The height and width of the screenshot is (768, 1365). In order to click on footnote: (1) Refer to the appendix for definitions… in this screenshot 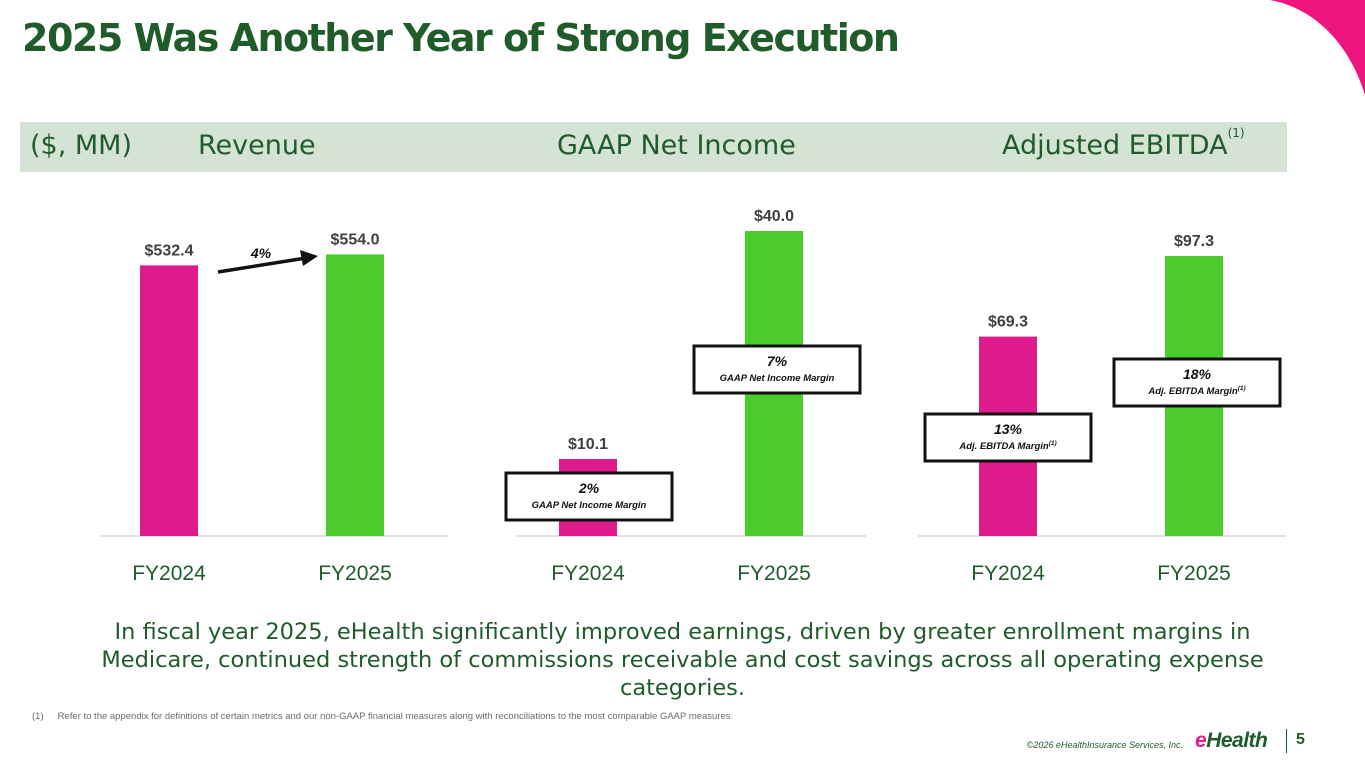, I will do `click(382, 716)`.